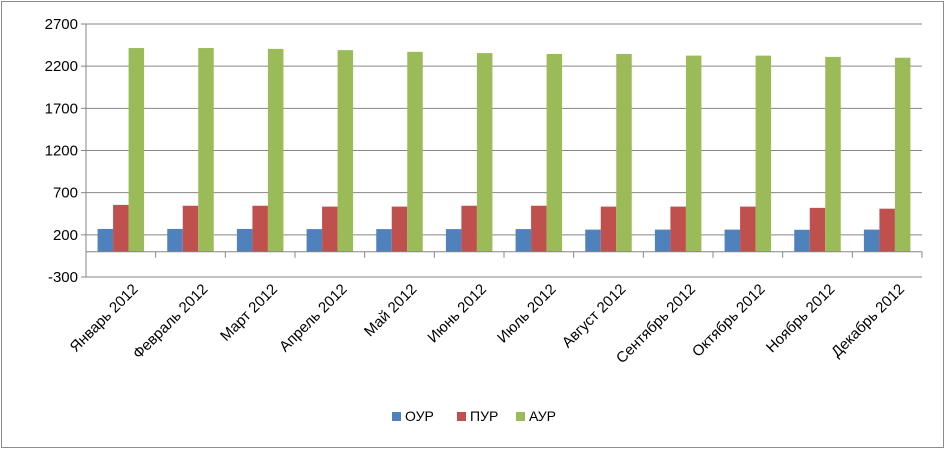 The width and height of the screenshot is (947, 451). I want to click on bar-АУР-0, so click(136, 150).